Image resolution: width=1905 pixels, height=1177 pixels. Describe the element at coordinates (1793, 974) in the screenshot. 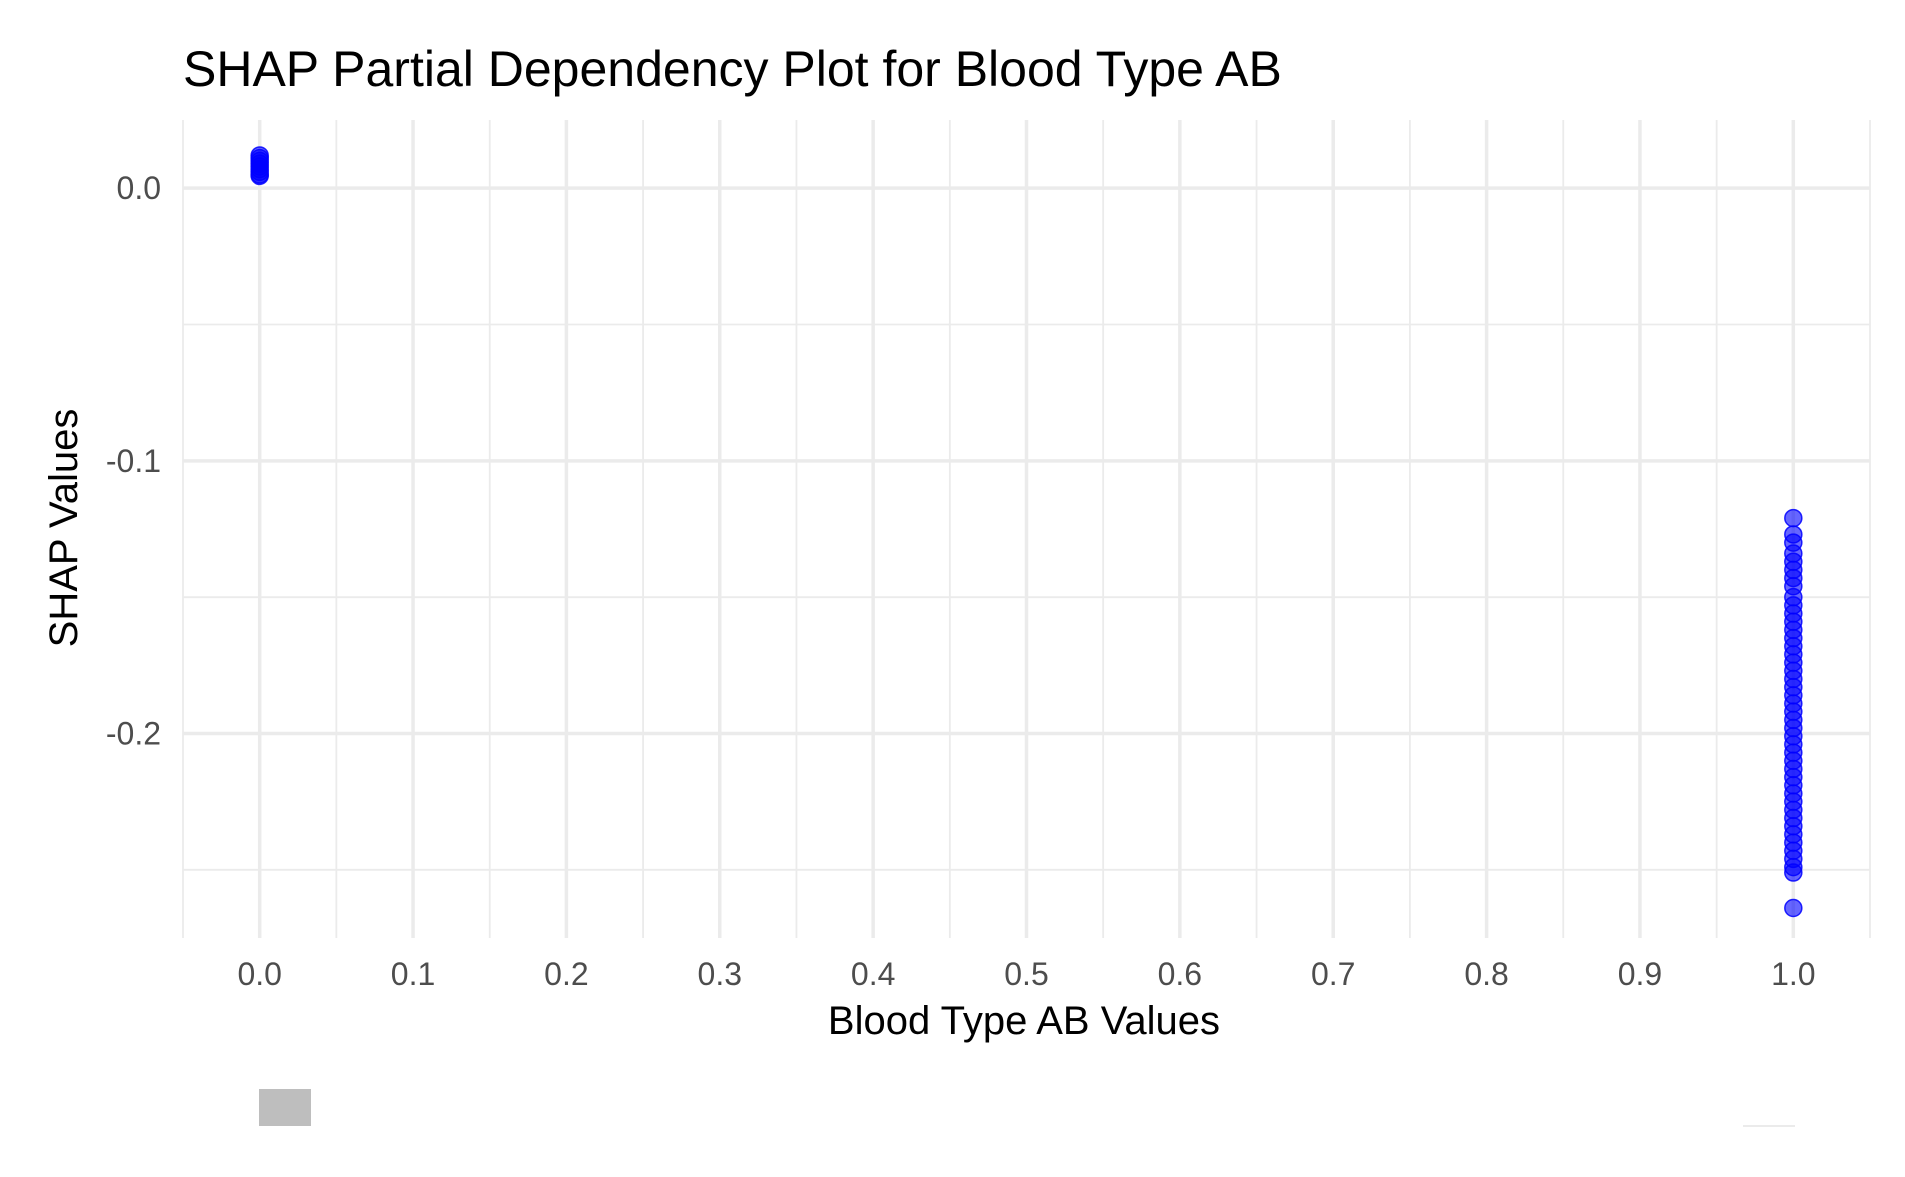

I see `x-tick-label: 1.0` at that location.